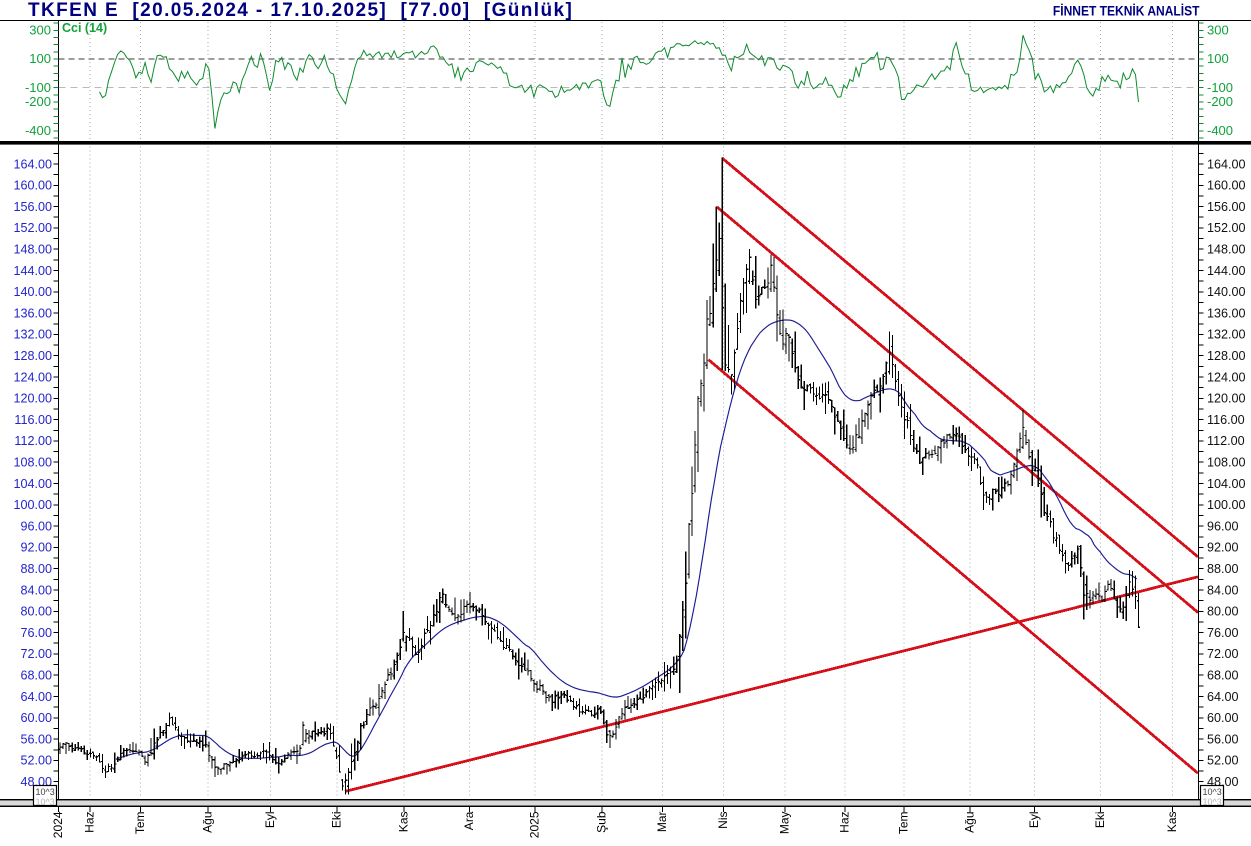  Describe the element at coordinates (535, 824) in the screenshot. I see `svg-text: 2025` at that location.